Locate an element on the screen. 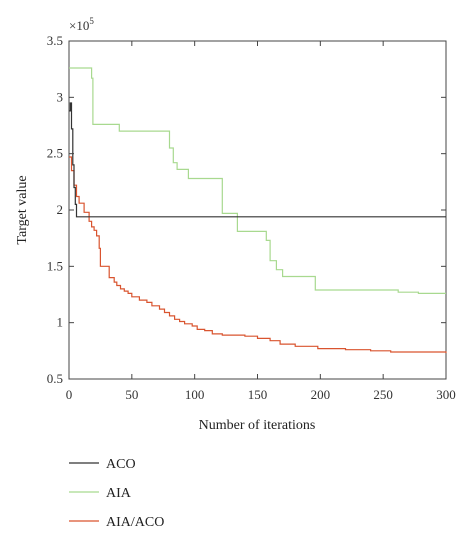  x-tick-label: 150 is located at coordinates (258, 394).